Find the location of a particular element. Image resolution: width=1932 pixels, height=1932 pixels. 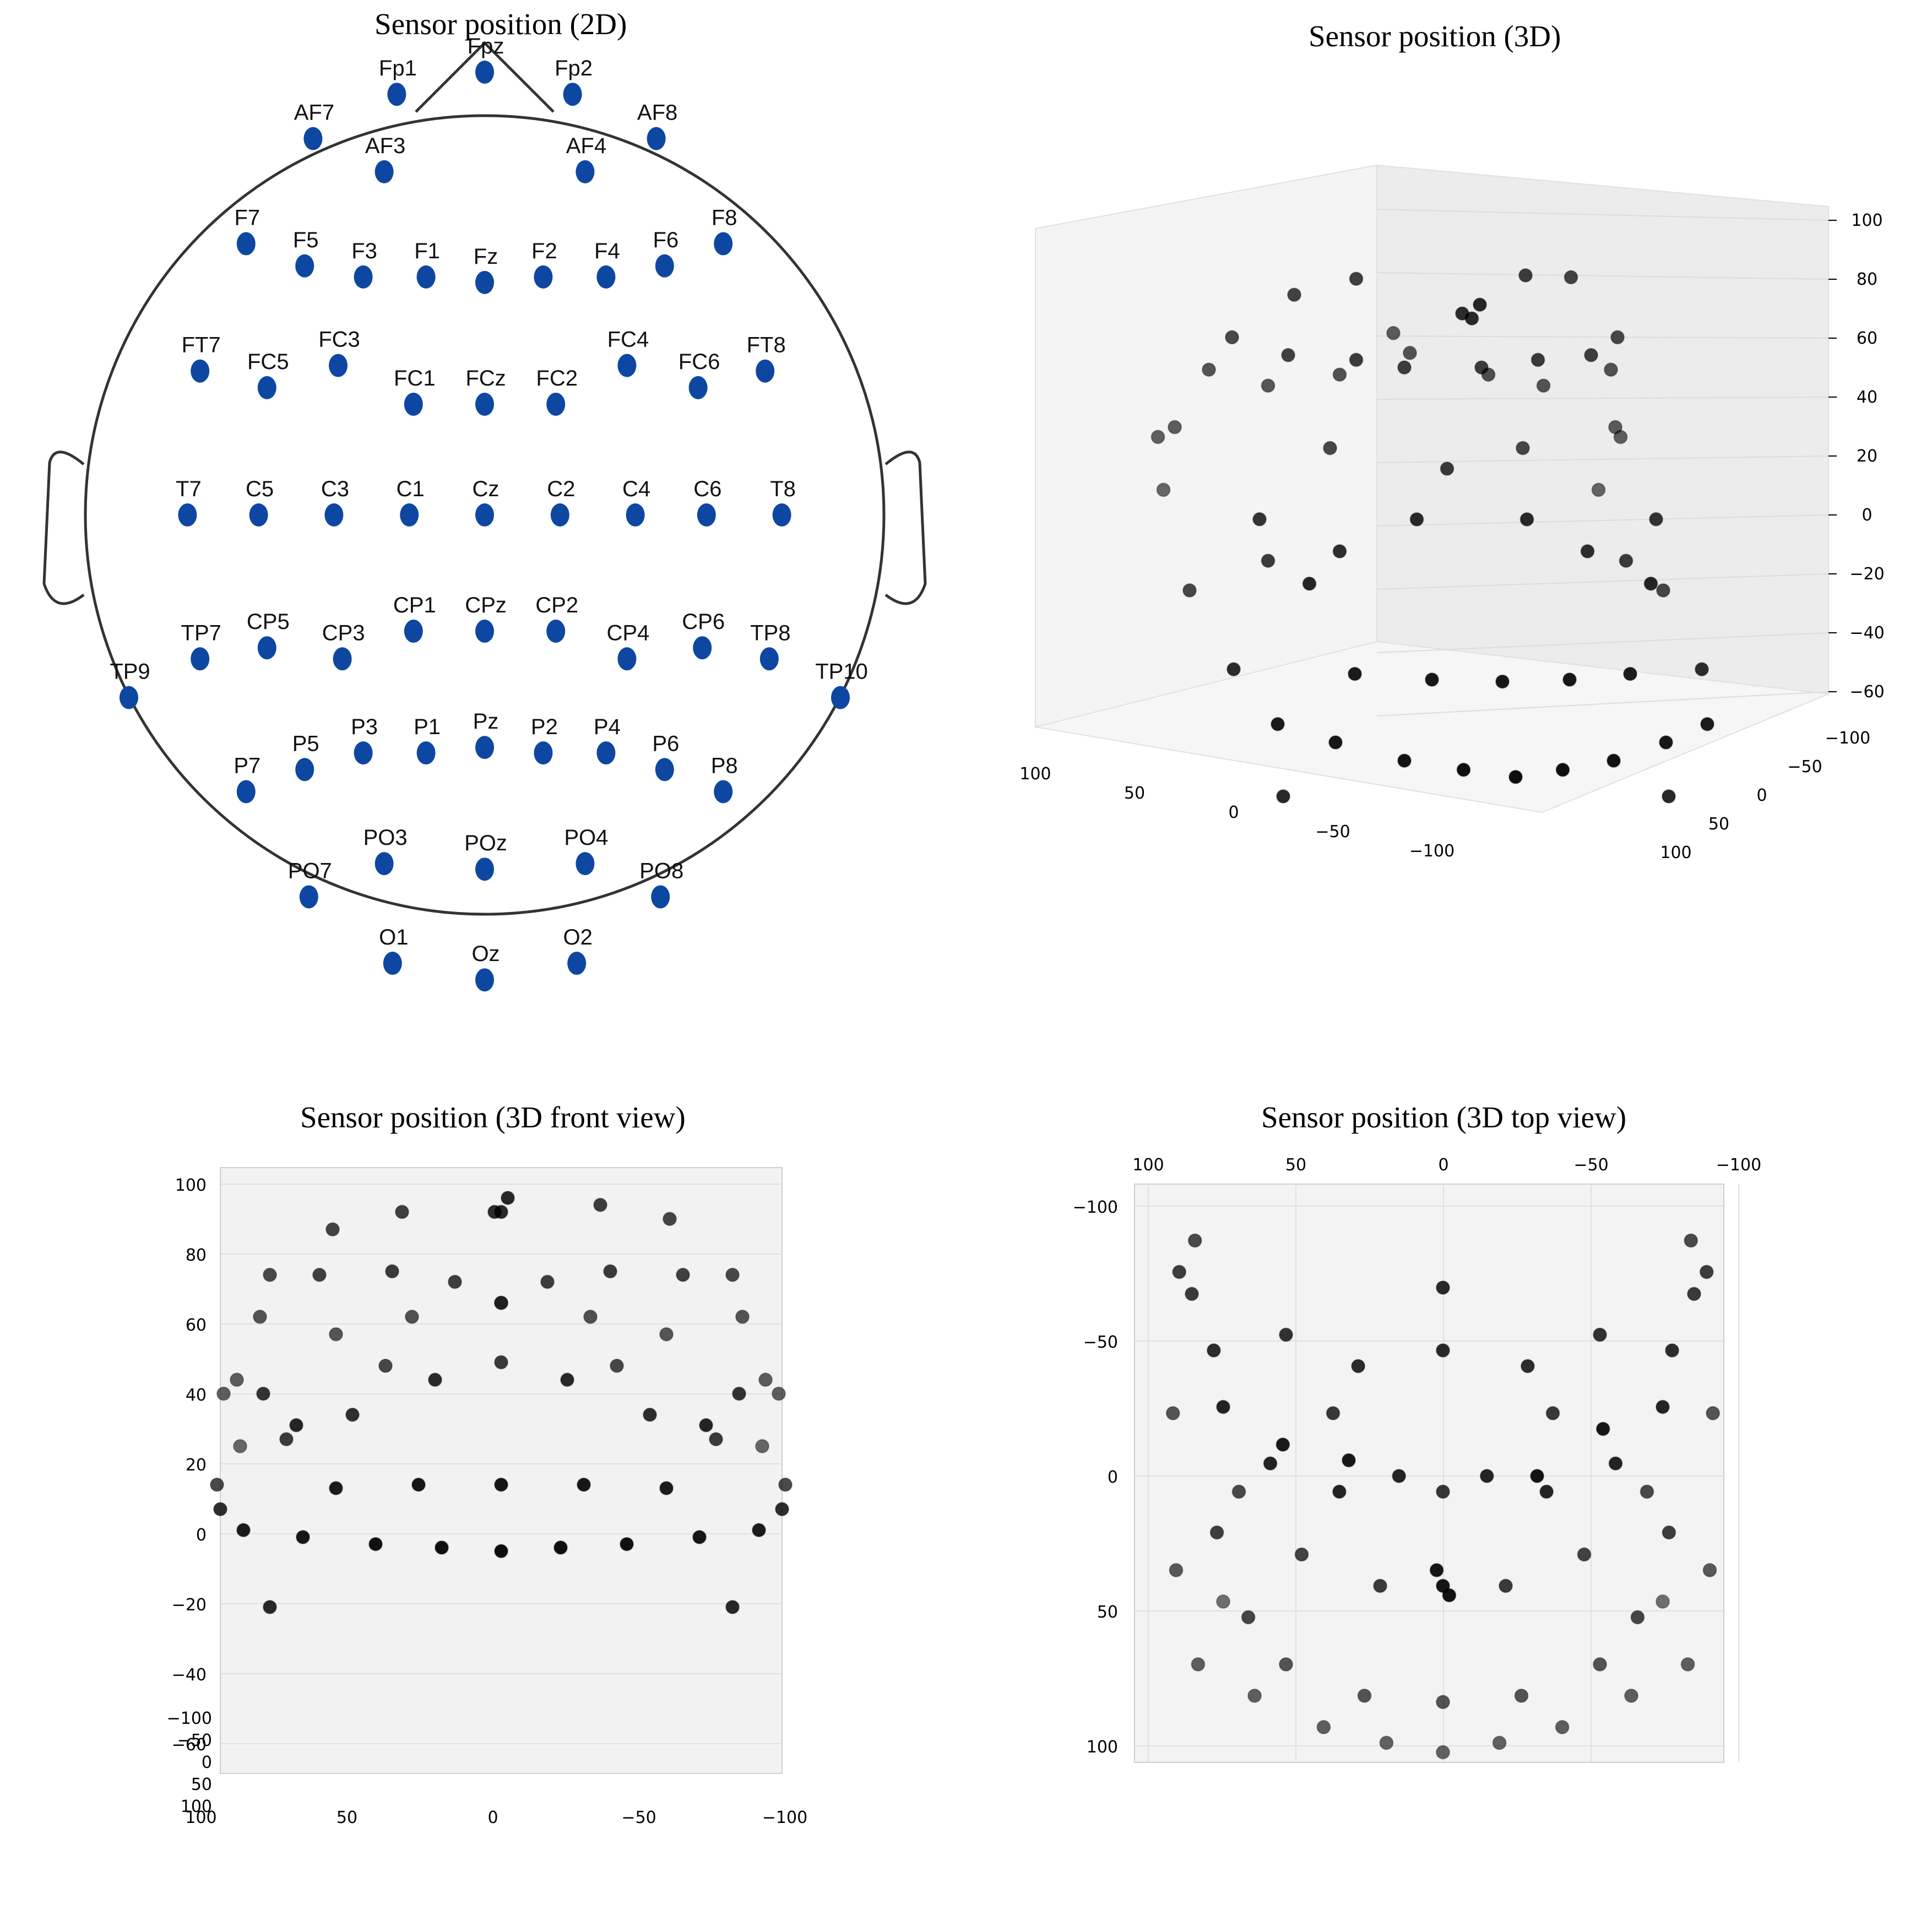

z-tick-label: 60 is located at coordinates (1867, 338).